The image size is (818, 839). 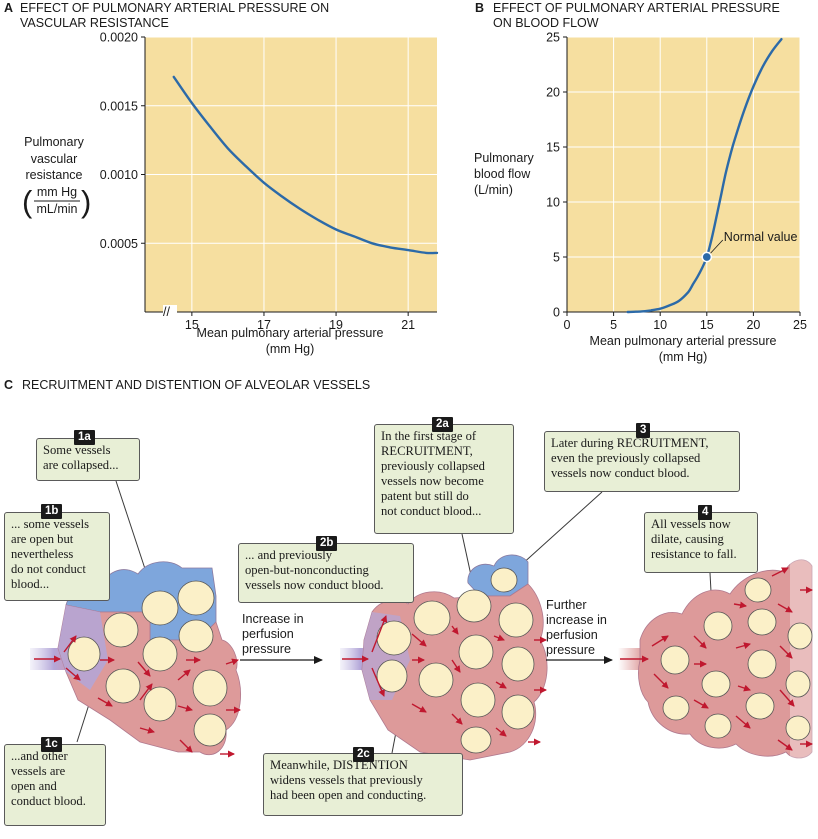 What do you see at coordinates (170, 312) in the screenshot?
I see `axis-break-gap` at bounding box center [170, 312].